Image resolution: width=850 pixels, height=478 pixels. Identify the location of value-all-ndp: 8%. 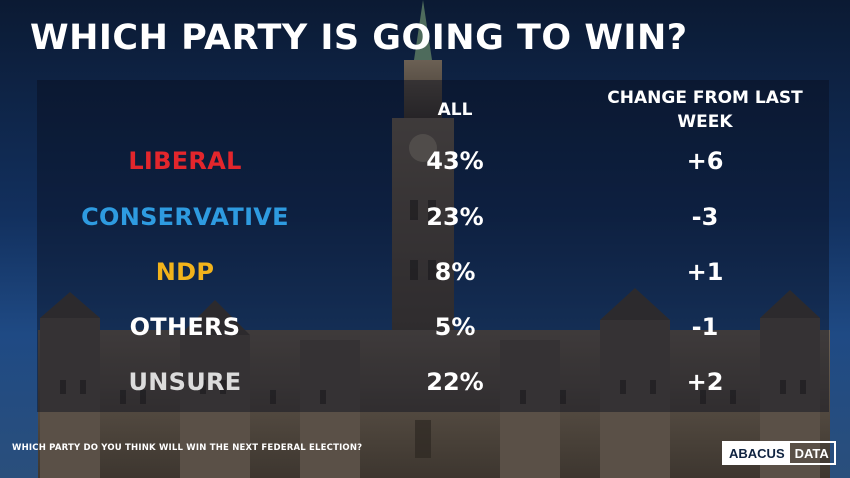
(455, 272).